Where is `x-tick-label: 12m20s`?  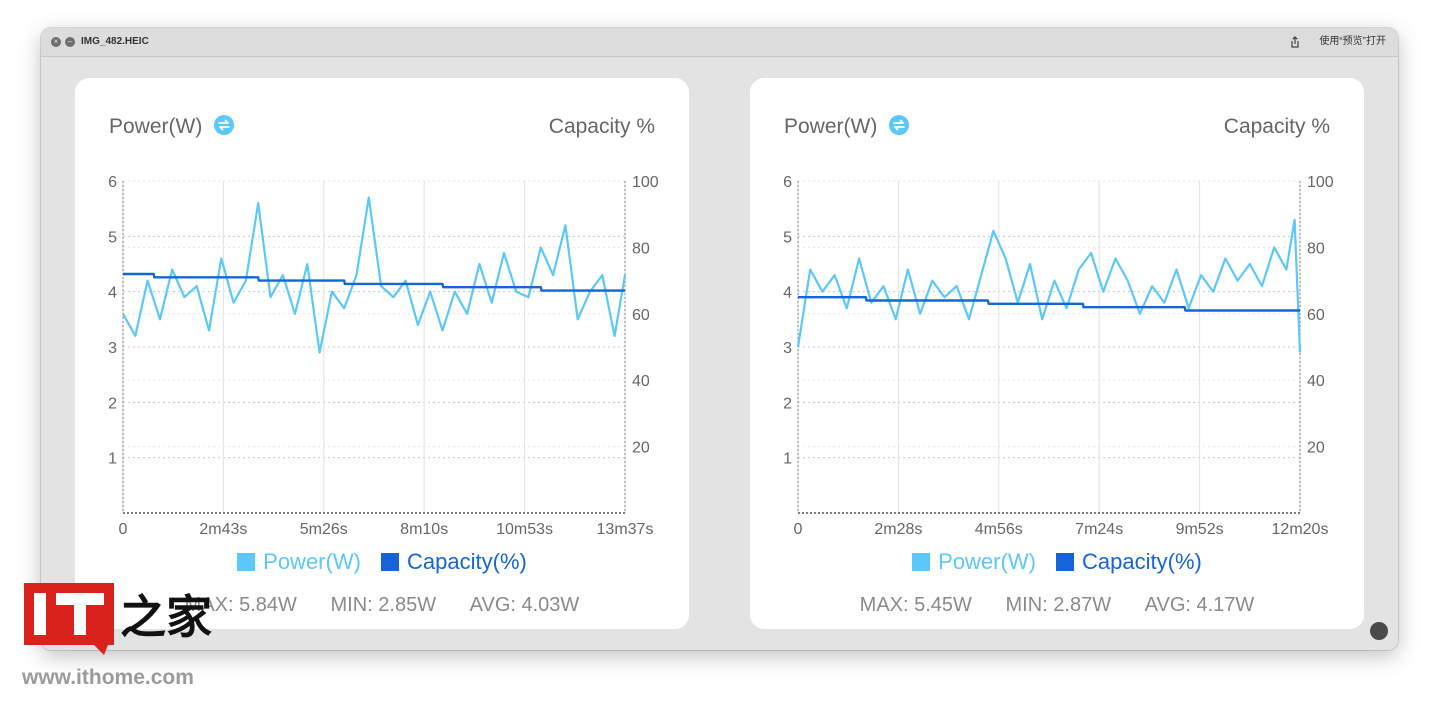
x-tick-label: 12m20s is located at coordinates (1300, 529).